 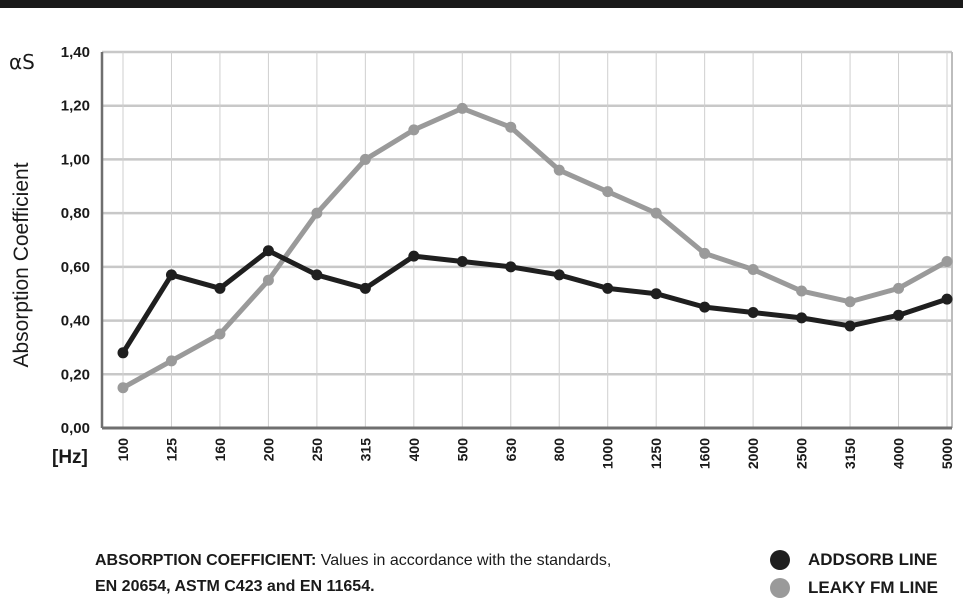 What do you see at coordinates (462, 450) in the screenshot?
I see `x-tick-label: 500` at bounding box center [462, 450].